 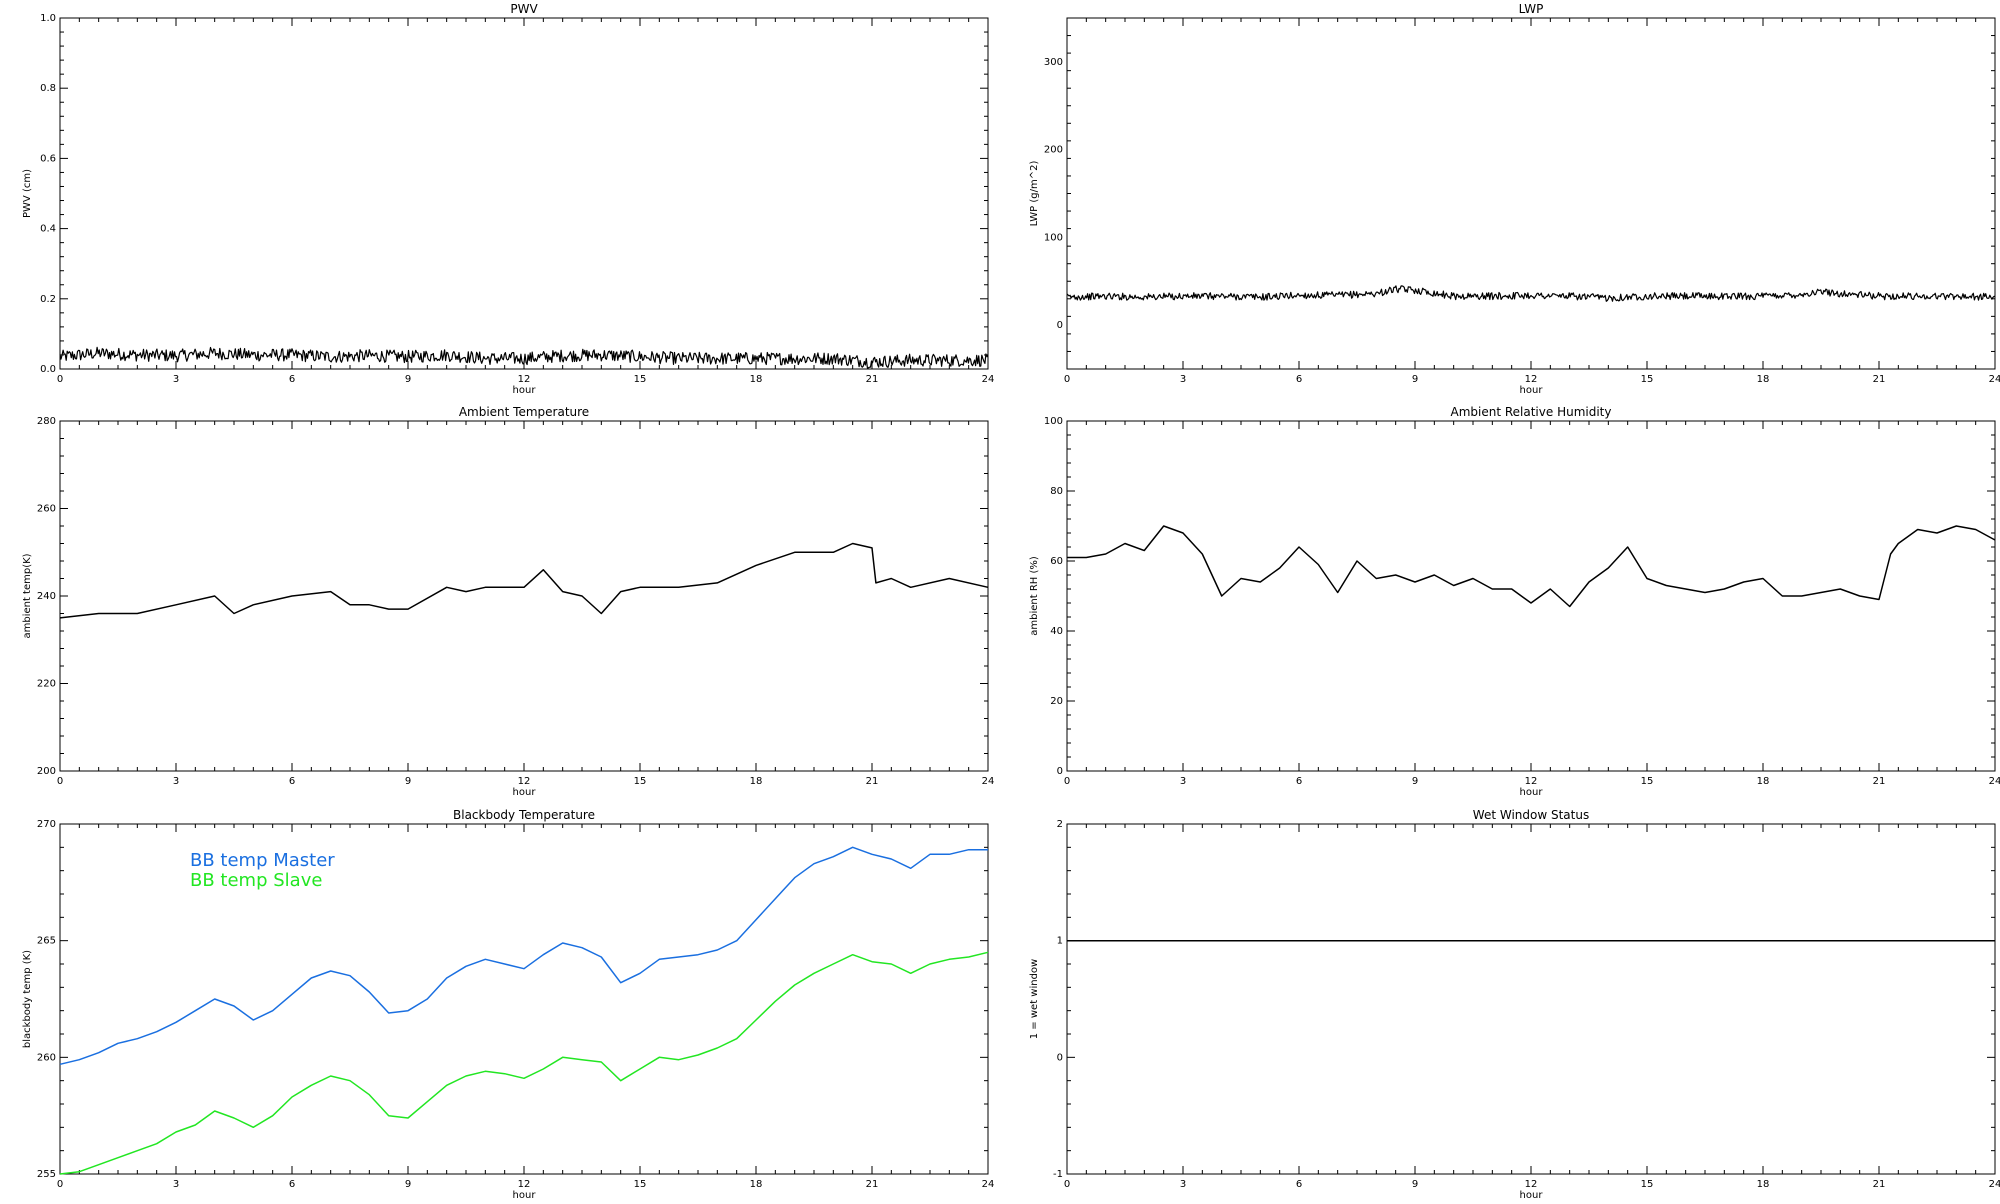 I want to click on ambient-temperature-plot-frame, so click(x=524, y=596).